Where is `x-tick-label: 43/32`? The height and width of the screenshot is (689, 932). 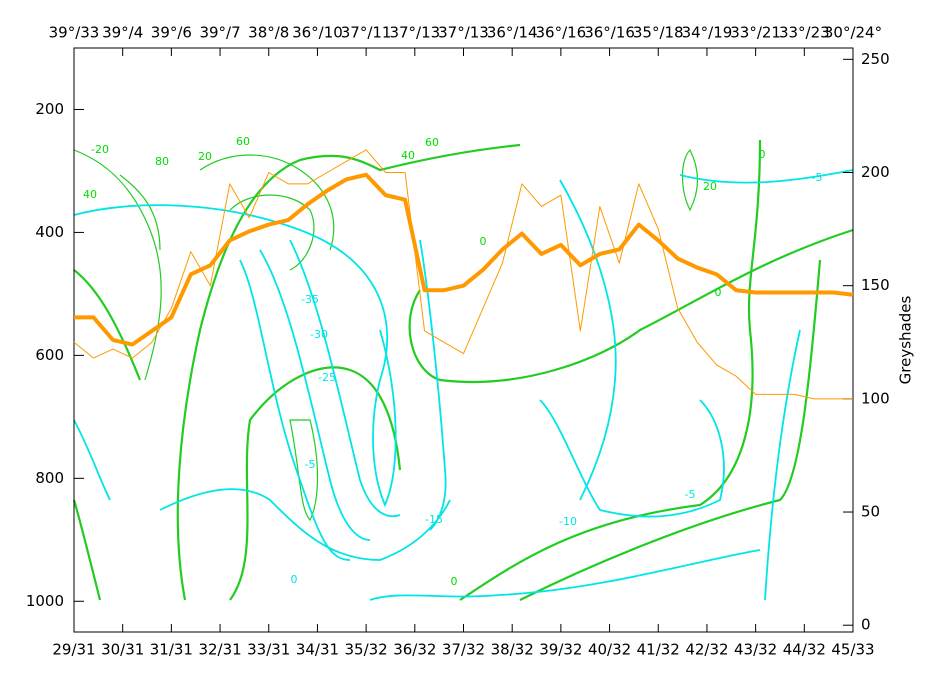
x-tick-label: 43/32 is located at coordinates (755, 650).